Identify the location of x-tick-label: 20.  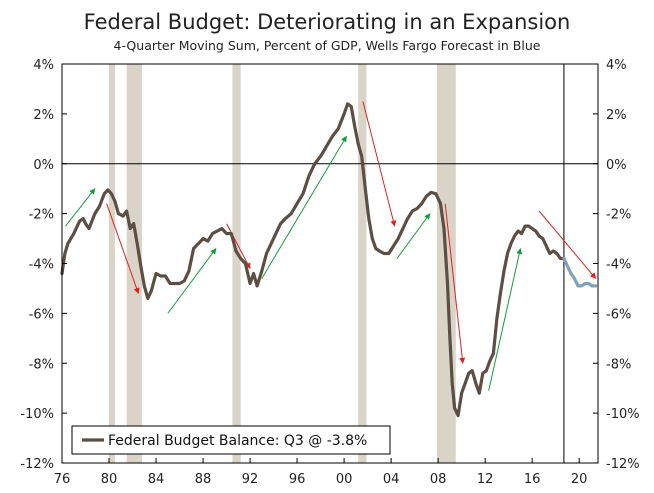
(579, 479).